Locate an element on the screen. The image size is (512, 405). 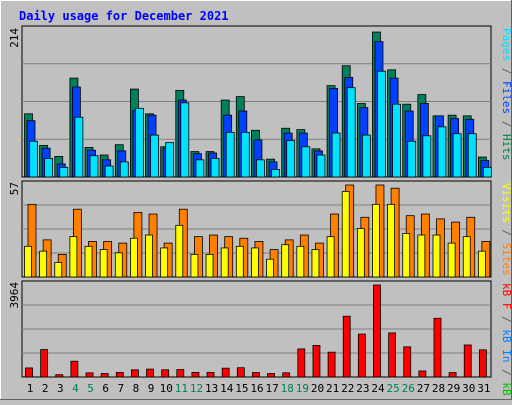
day-label-27: 27 is located at coordinates (423, 388).